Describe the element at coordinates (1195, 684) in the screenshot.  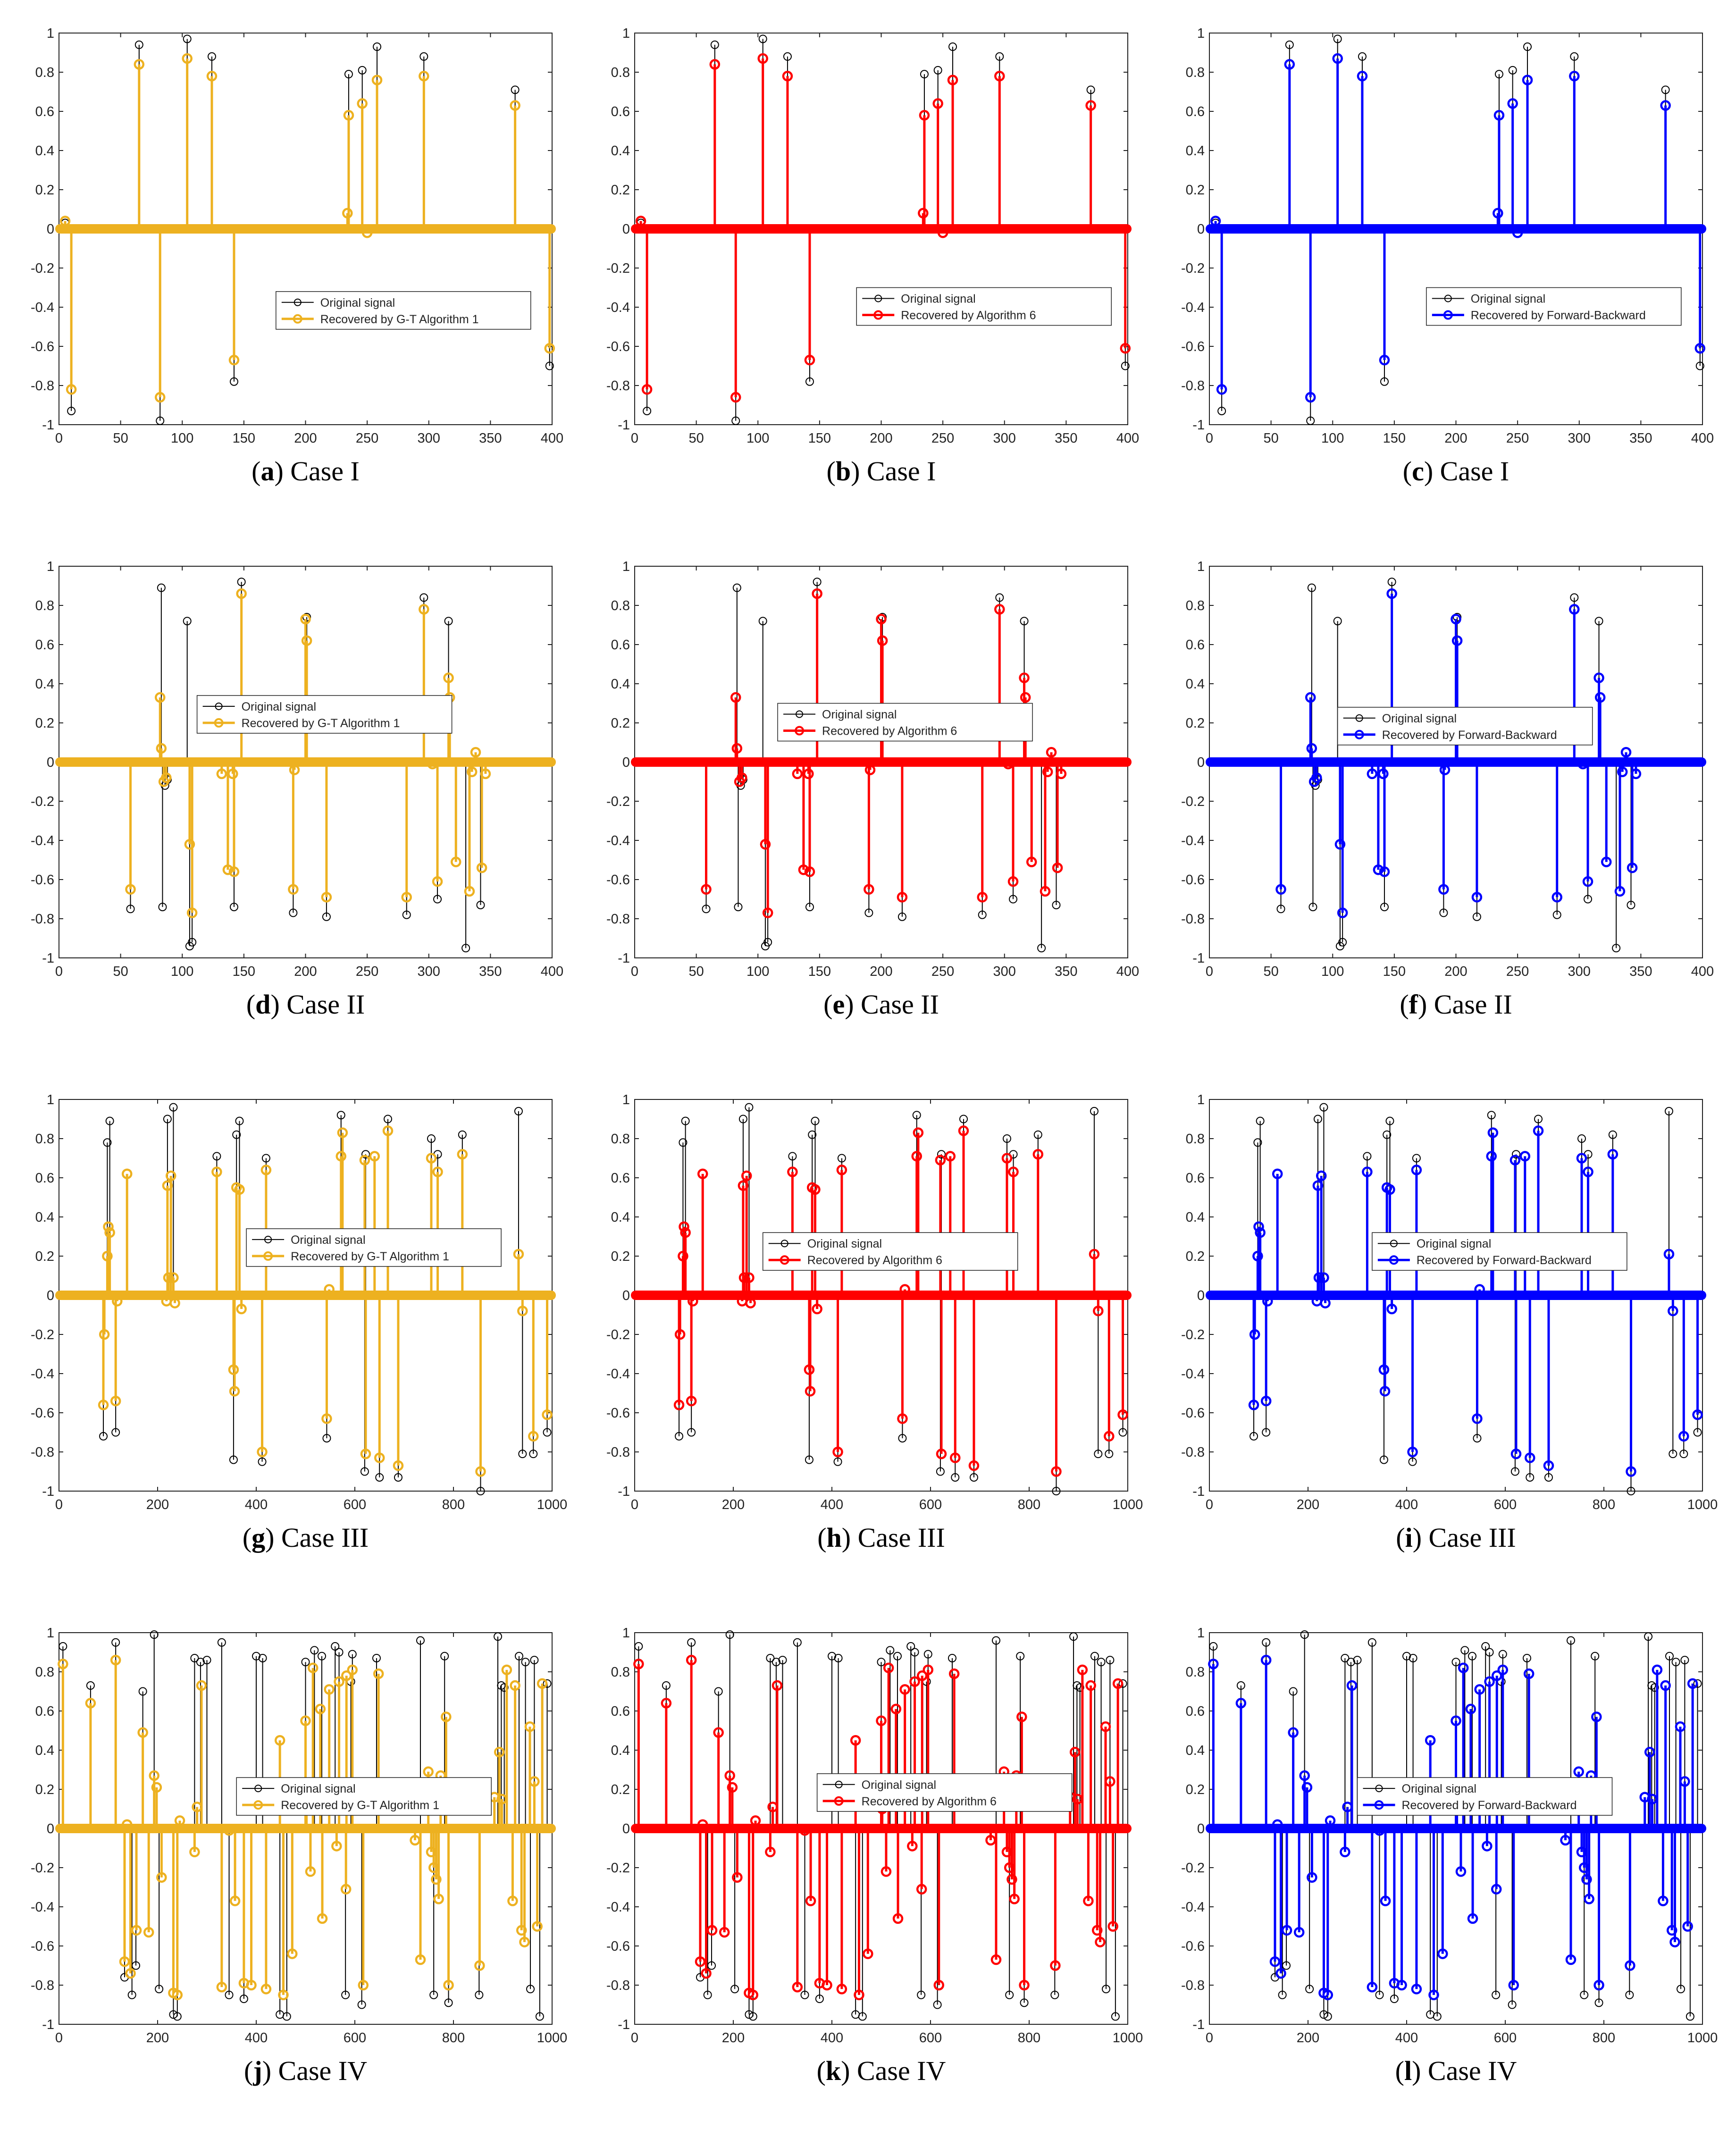
I see `y-tick-label: 0.4` at that location.